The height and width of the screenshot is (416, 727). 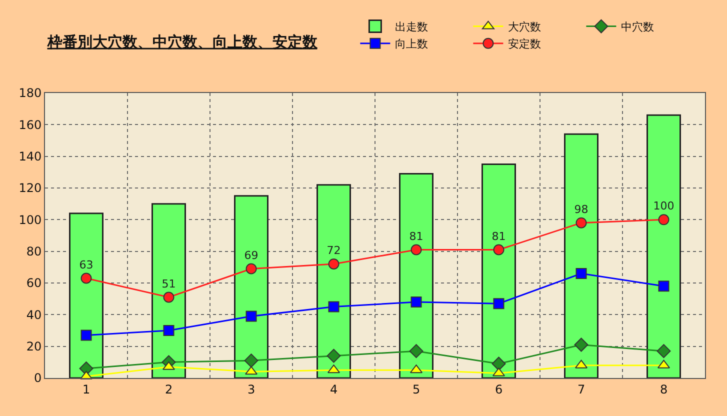 I want to click on y-tick-label: 20, so click(x=34, y=347).